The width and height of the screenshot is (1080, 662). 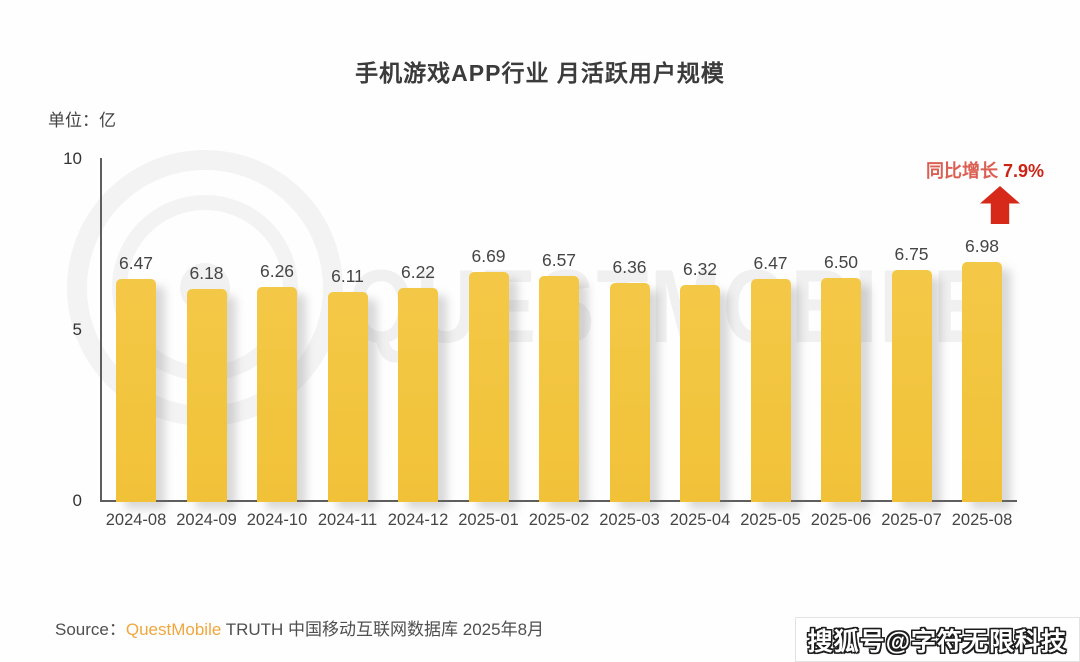 I want to click on x-axis-tick-label: 2024-11, so click(x=347, y=520).